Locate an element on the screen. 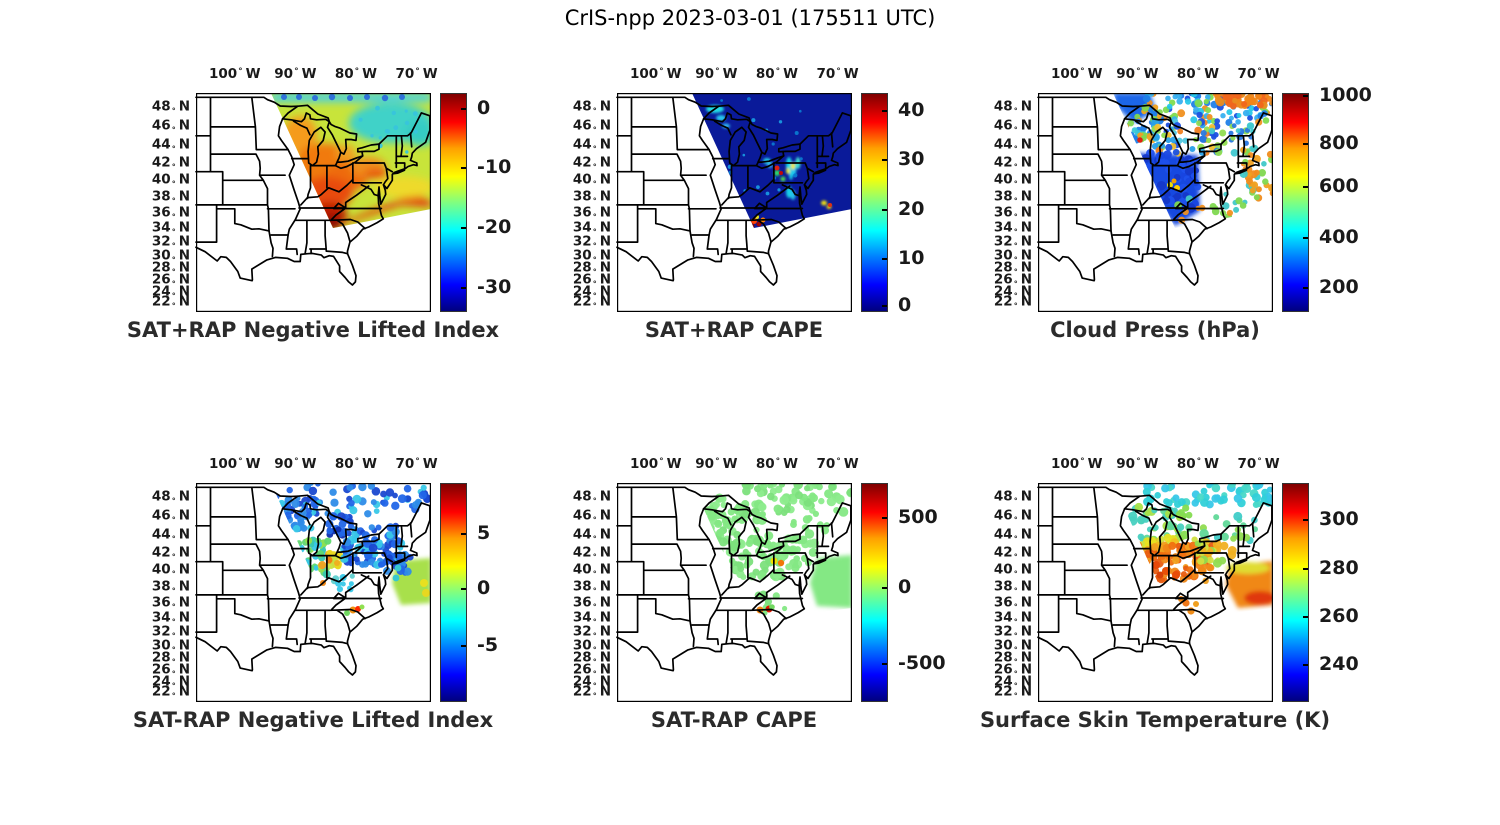 This screenshot has height=825, width=1500. colorbar-tick-label: 0 is located at coordinates (484, 587).